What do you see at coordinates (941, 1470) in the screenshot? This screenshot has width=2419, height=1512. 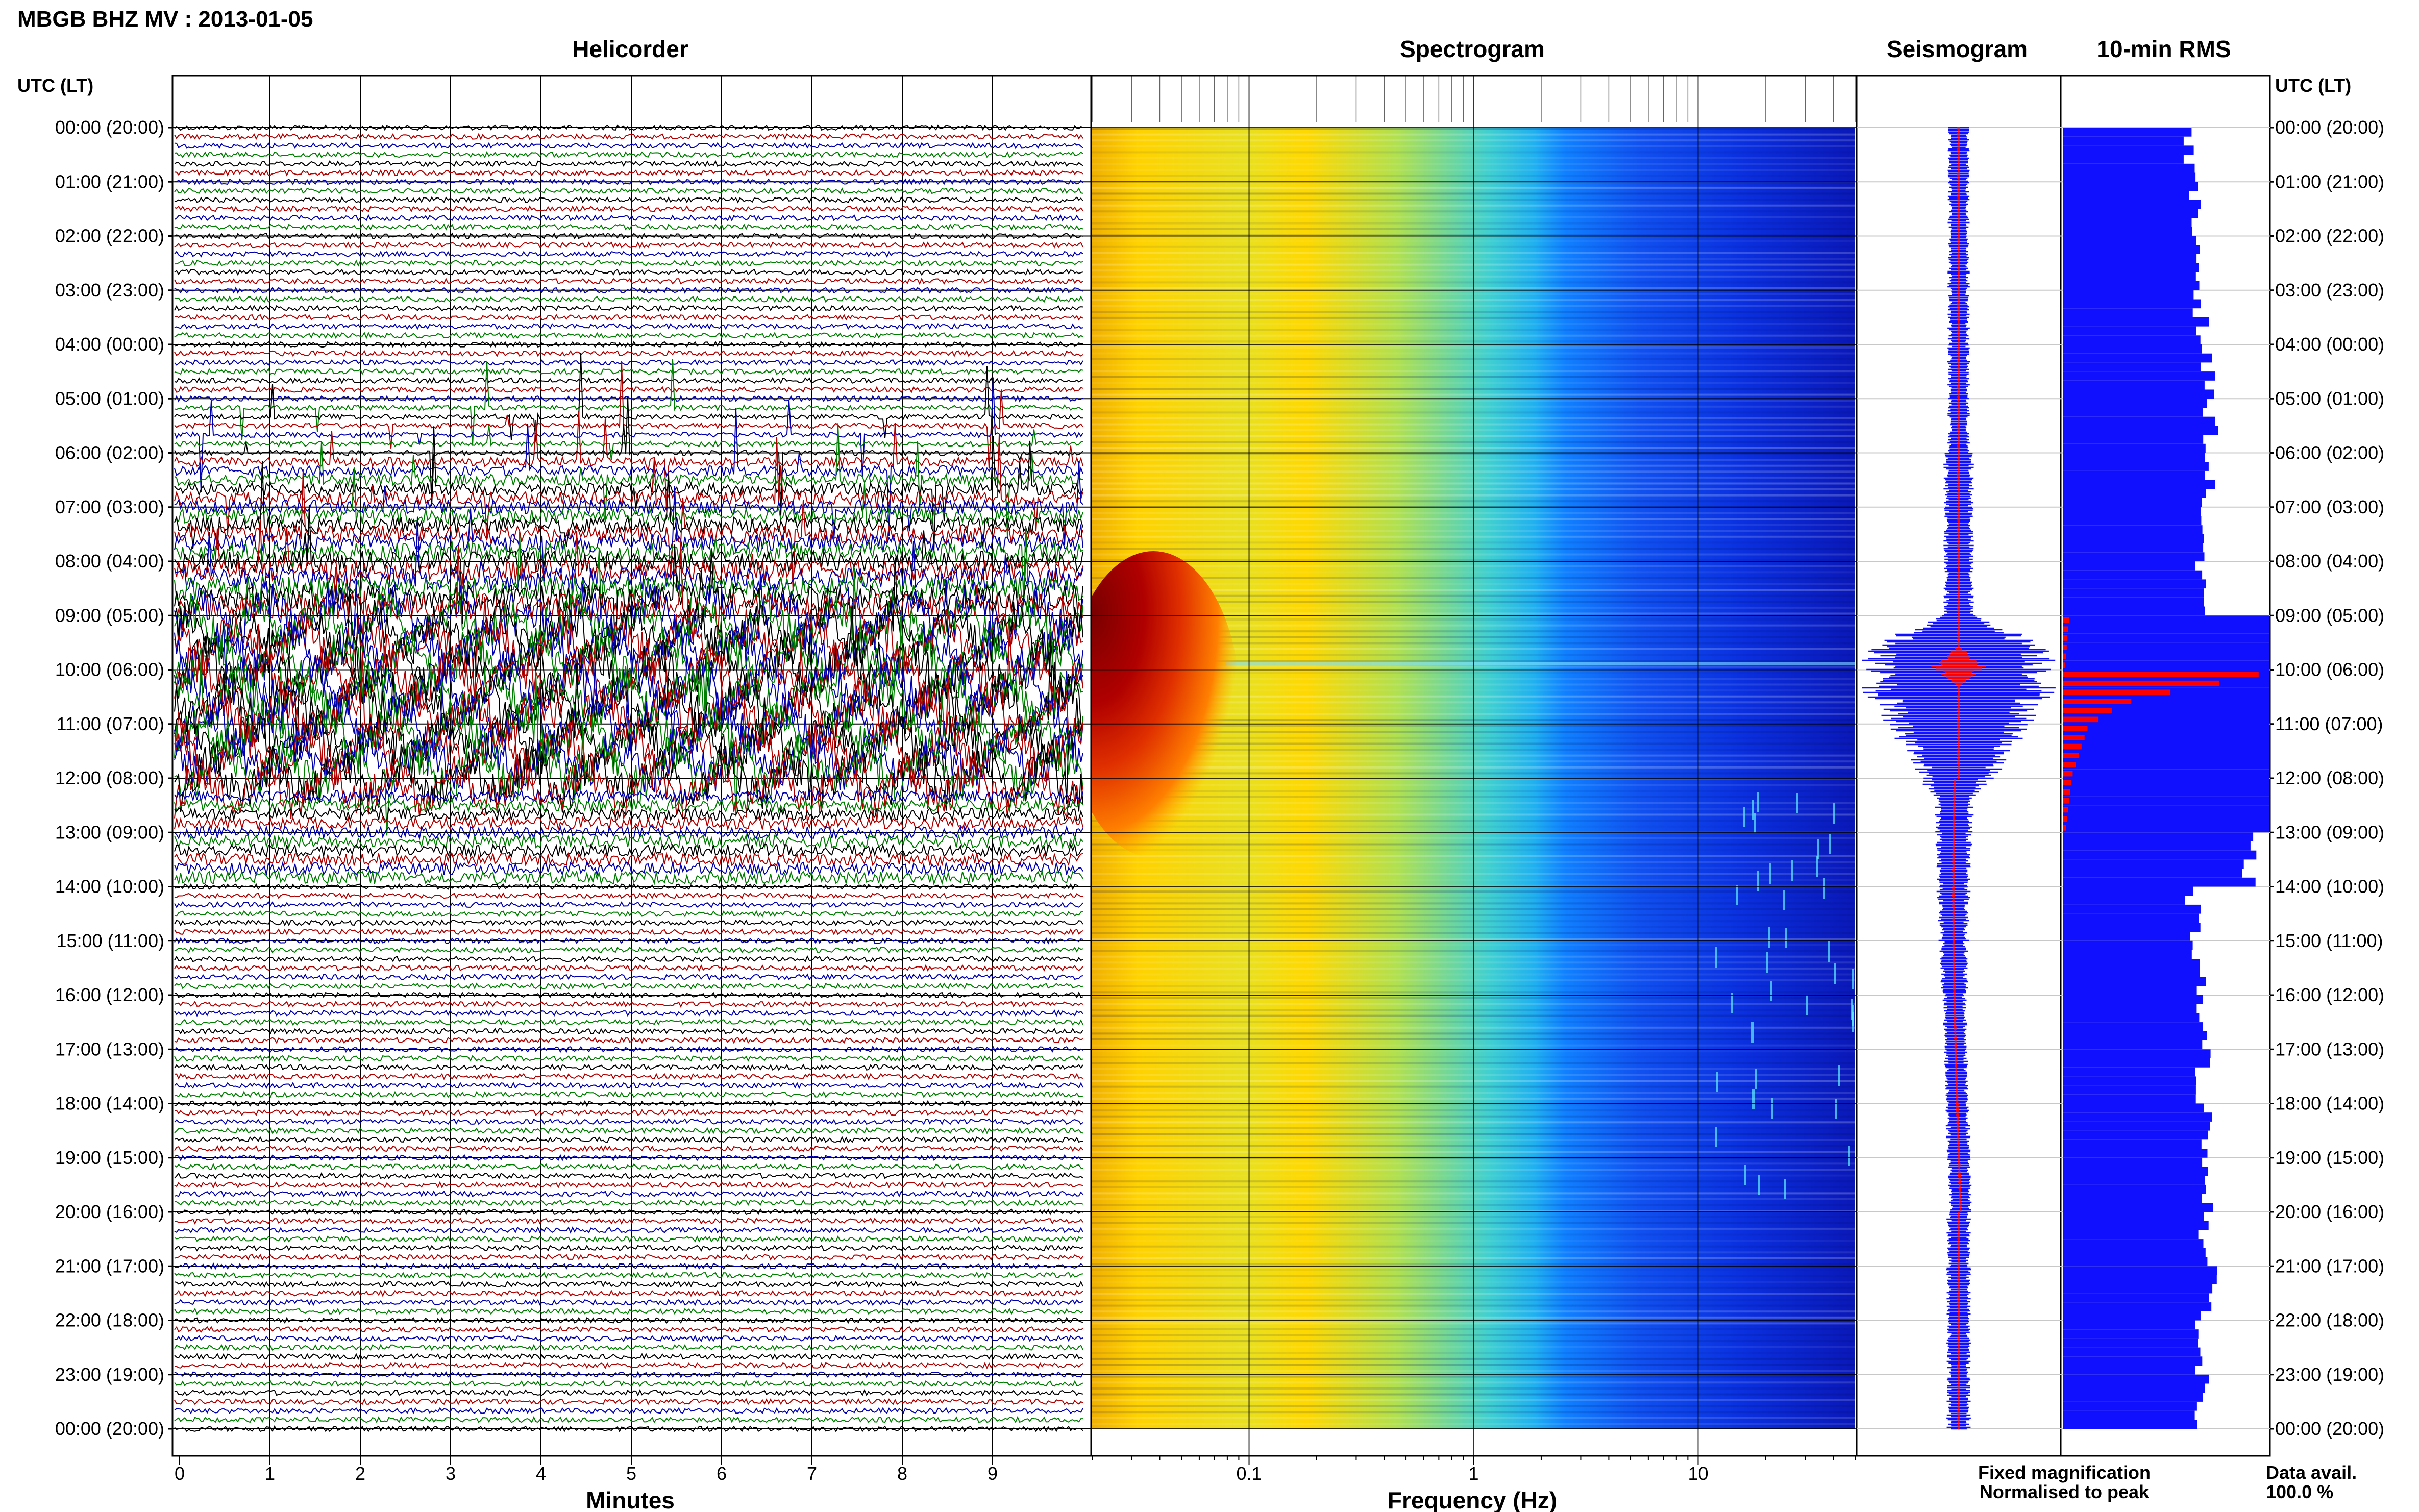 I see `x-axis-ticks: 0 1 2 3 4 5 6 7 8 9 0.1 1 10` at bounding box center [941, 1470].